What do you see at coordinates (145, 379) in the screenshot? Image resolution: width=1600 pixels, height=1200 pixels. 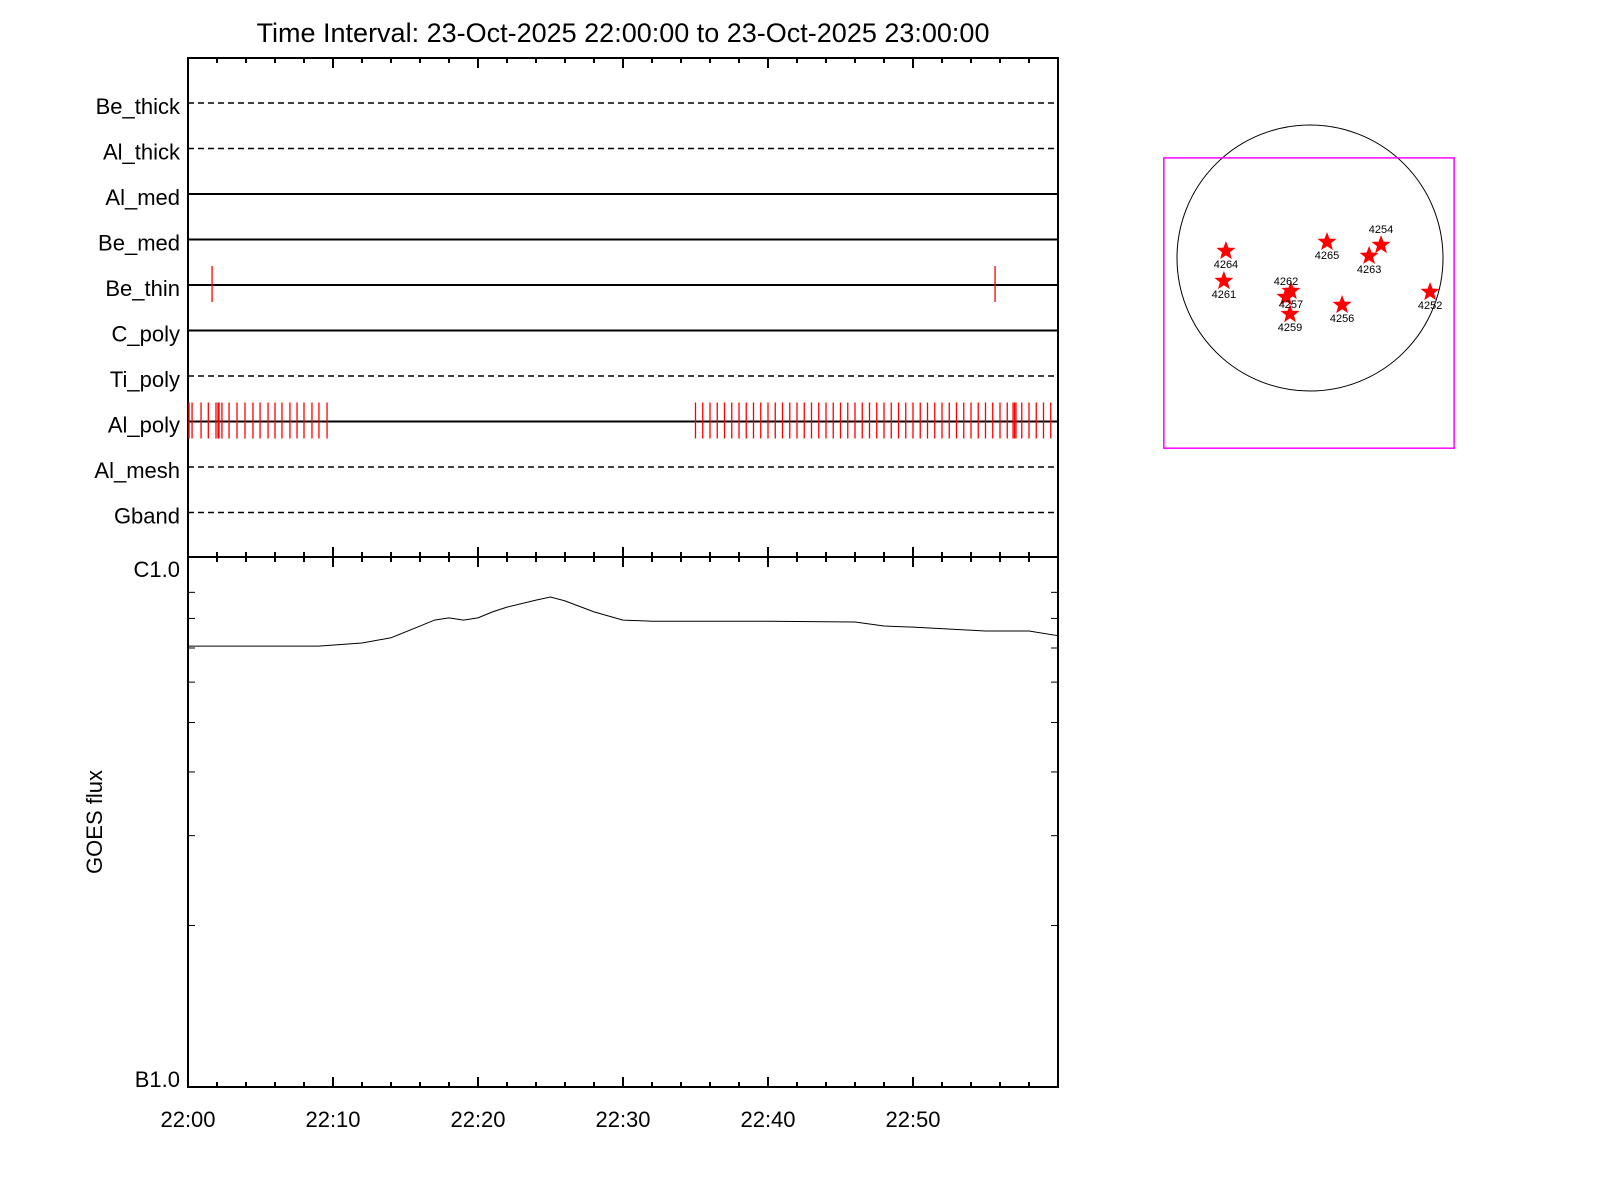 I see `filter-label-Ti_poly: Ti_poly` at bounding box center [145, 379].